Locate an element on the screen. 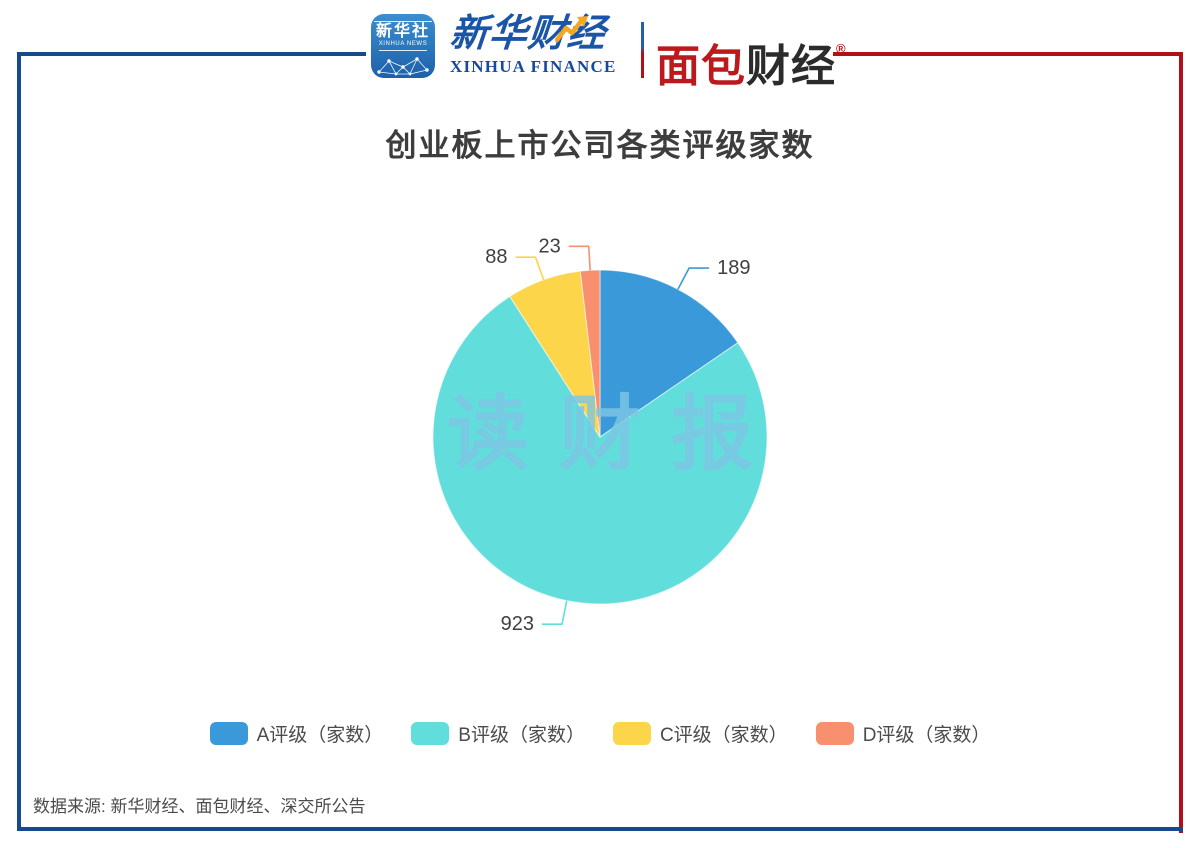 The width and height of the screenshot is (1200, 848). legend-label: D评级（家数） is located at coordinates (926, 735).